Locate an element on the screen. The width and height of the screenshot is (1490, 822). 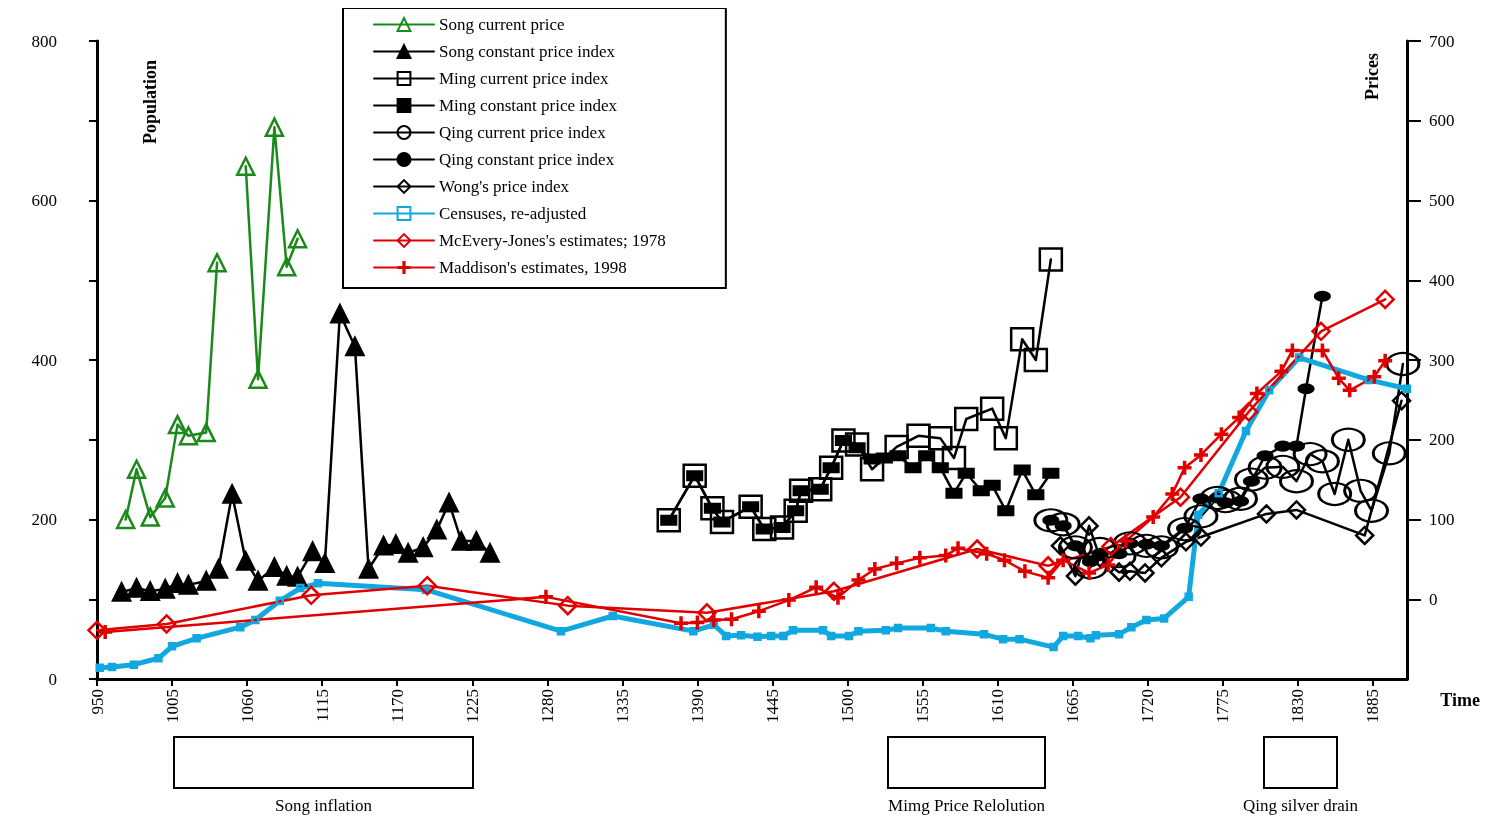
x-axis-title: Time is located at coordinates (1460, 700).